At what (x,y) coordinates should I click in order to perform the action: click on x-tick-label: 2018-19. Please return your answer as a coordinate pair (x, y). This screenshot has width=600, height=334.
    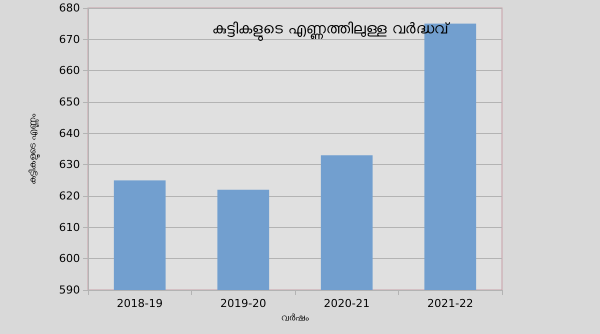
    Looking at the image, I should click on (139, 303).